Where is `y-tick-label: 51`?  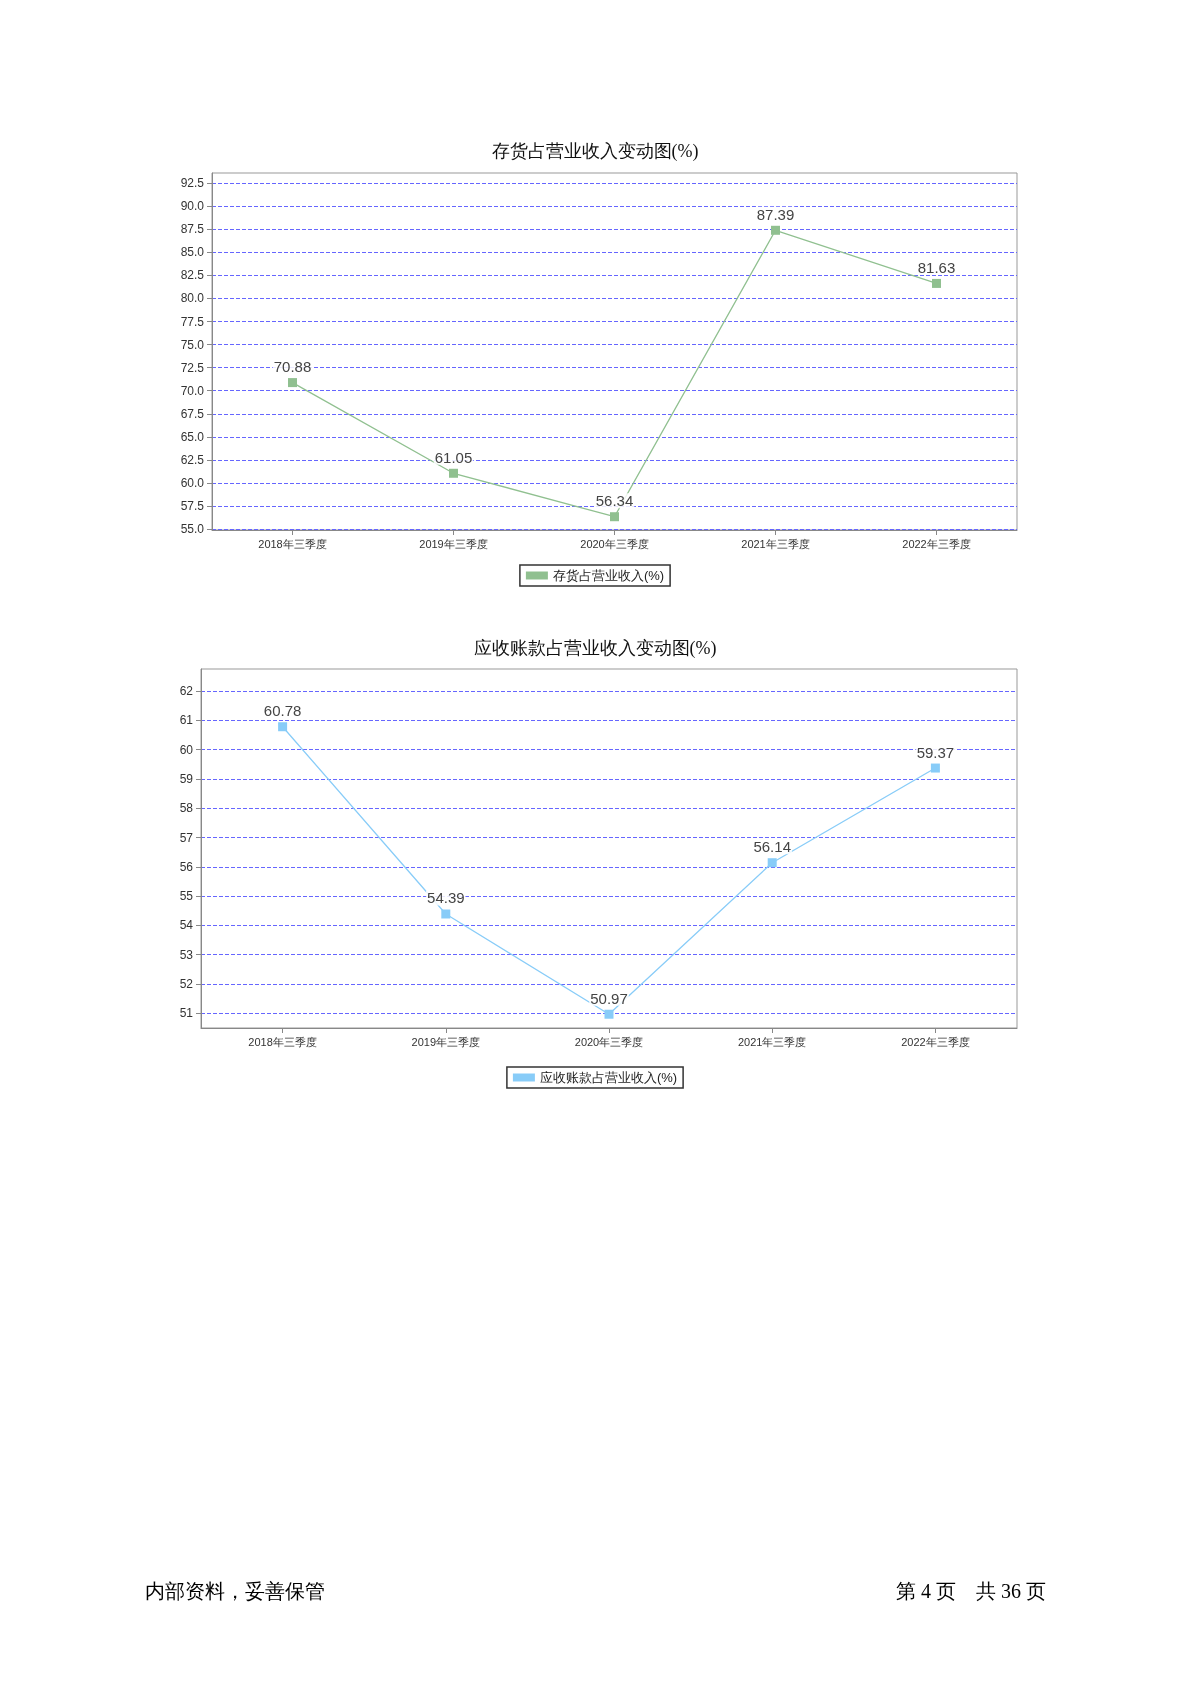
y-tick-label: 51 is located at coordinates (186, 1013).